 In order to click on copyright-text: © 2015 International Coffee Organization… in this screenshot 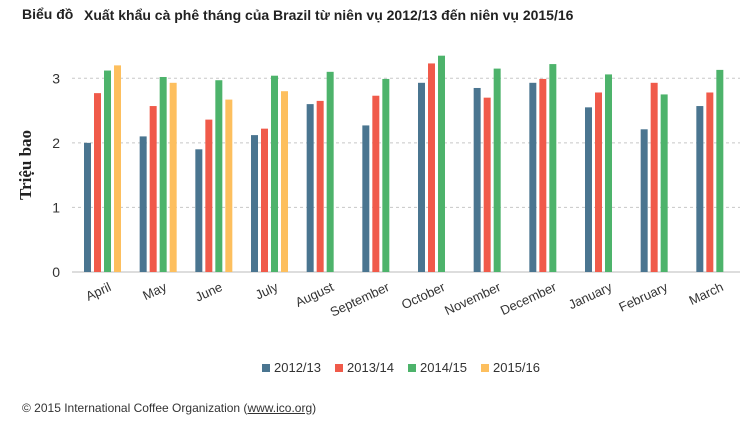, I will do `click(135, 408)`.